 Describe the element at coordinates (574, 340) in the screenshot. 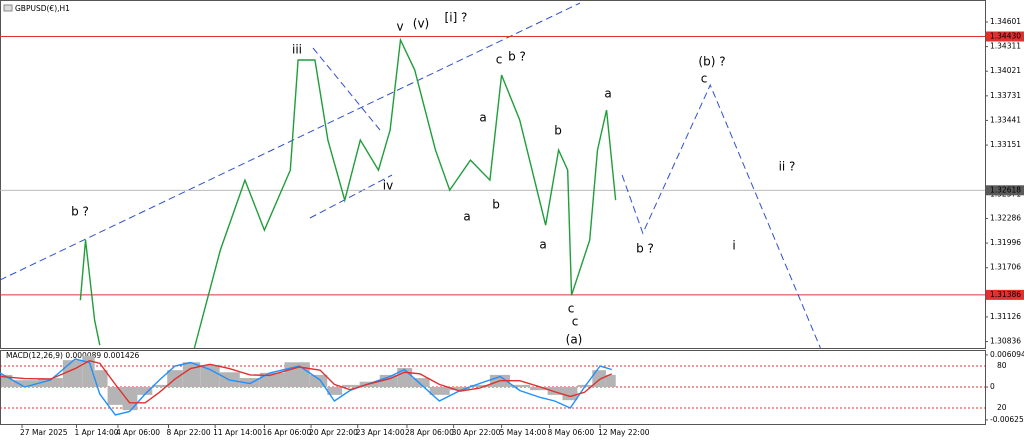

I see `wave-label: (a)` at that location.